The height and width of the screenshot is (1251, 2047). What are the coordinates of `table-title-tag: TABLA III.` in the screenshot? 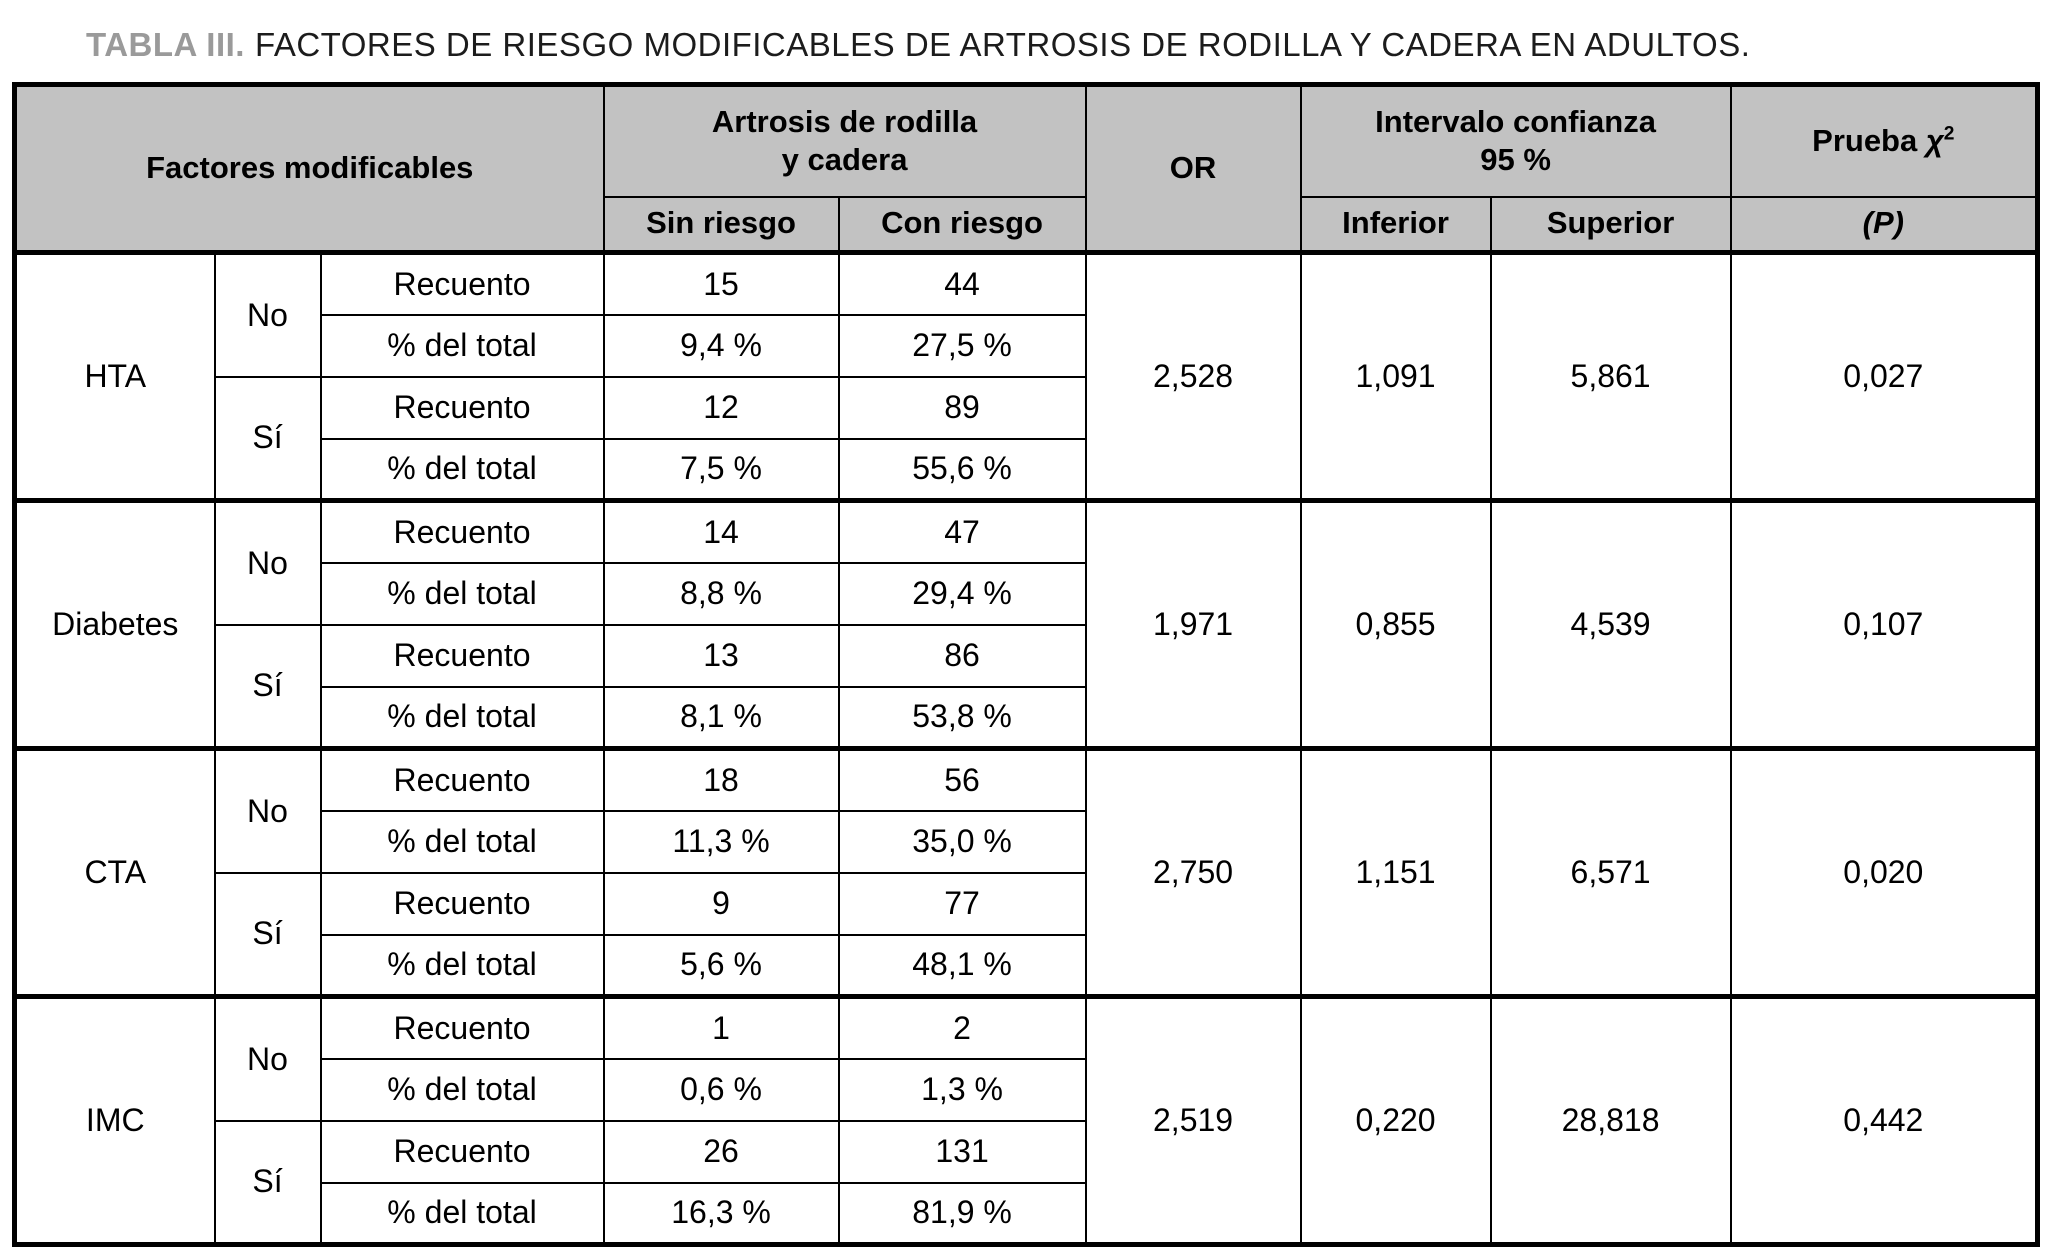 It's located at (165, 44).